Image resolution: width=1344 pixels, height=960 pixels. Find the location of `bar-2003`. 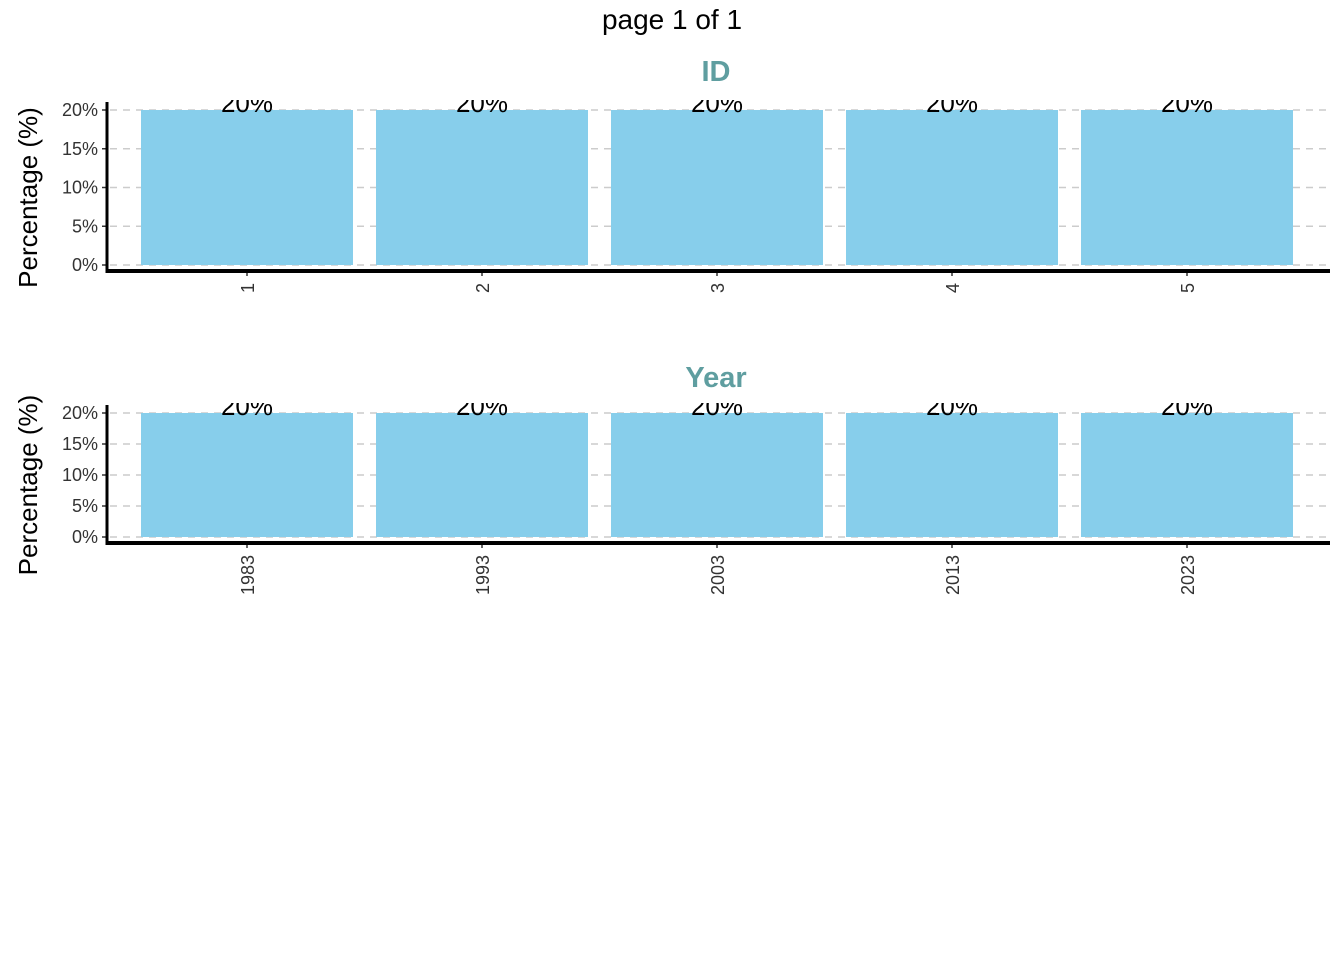

bar-2003 is located at coordinates (717, 475).